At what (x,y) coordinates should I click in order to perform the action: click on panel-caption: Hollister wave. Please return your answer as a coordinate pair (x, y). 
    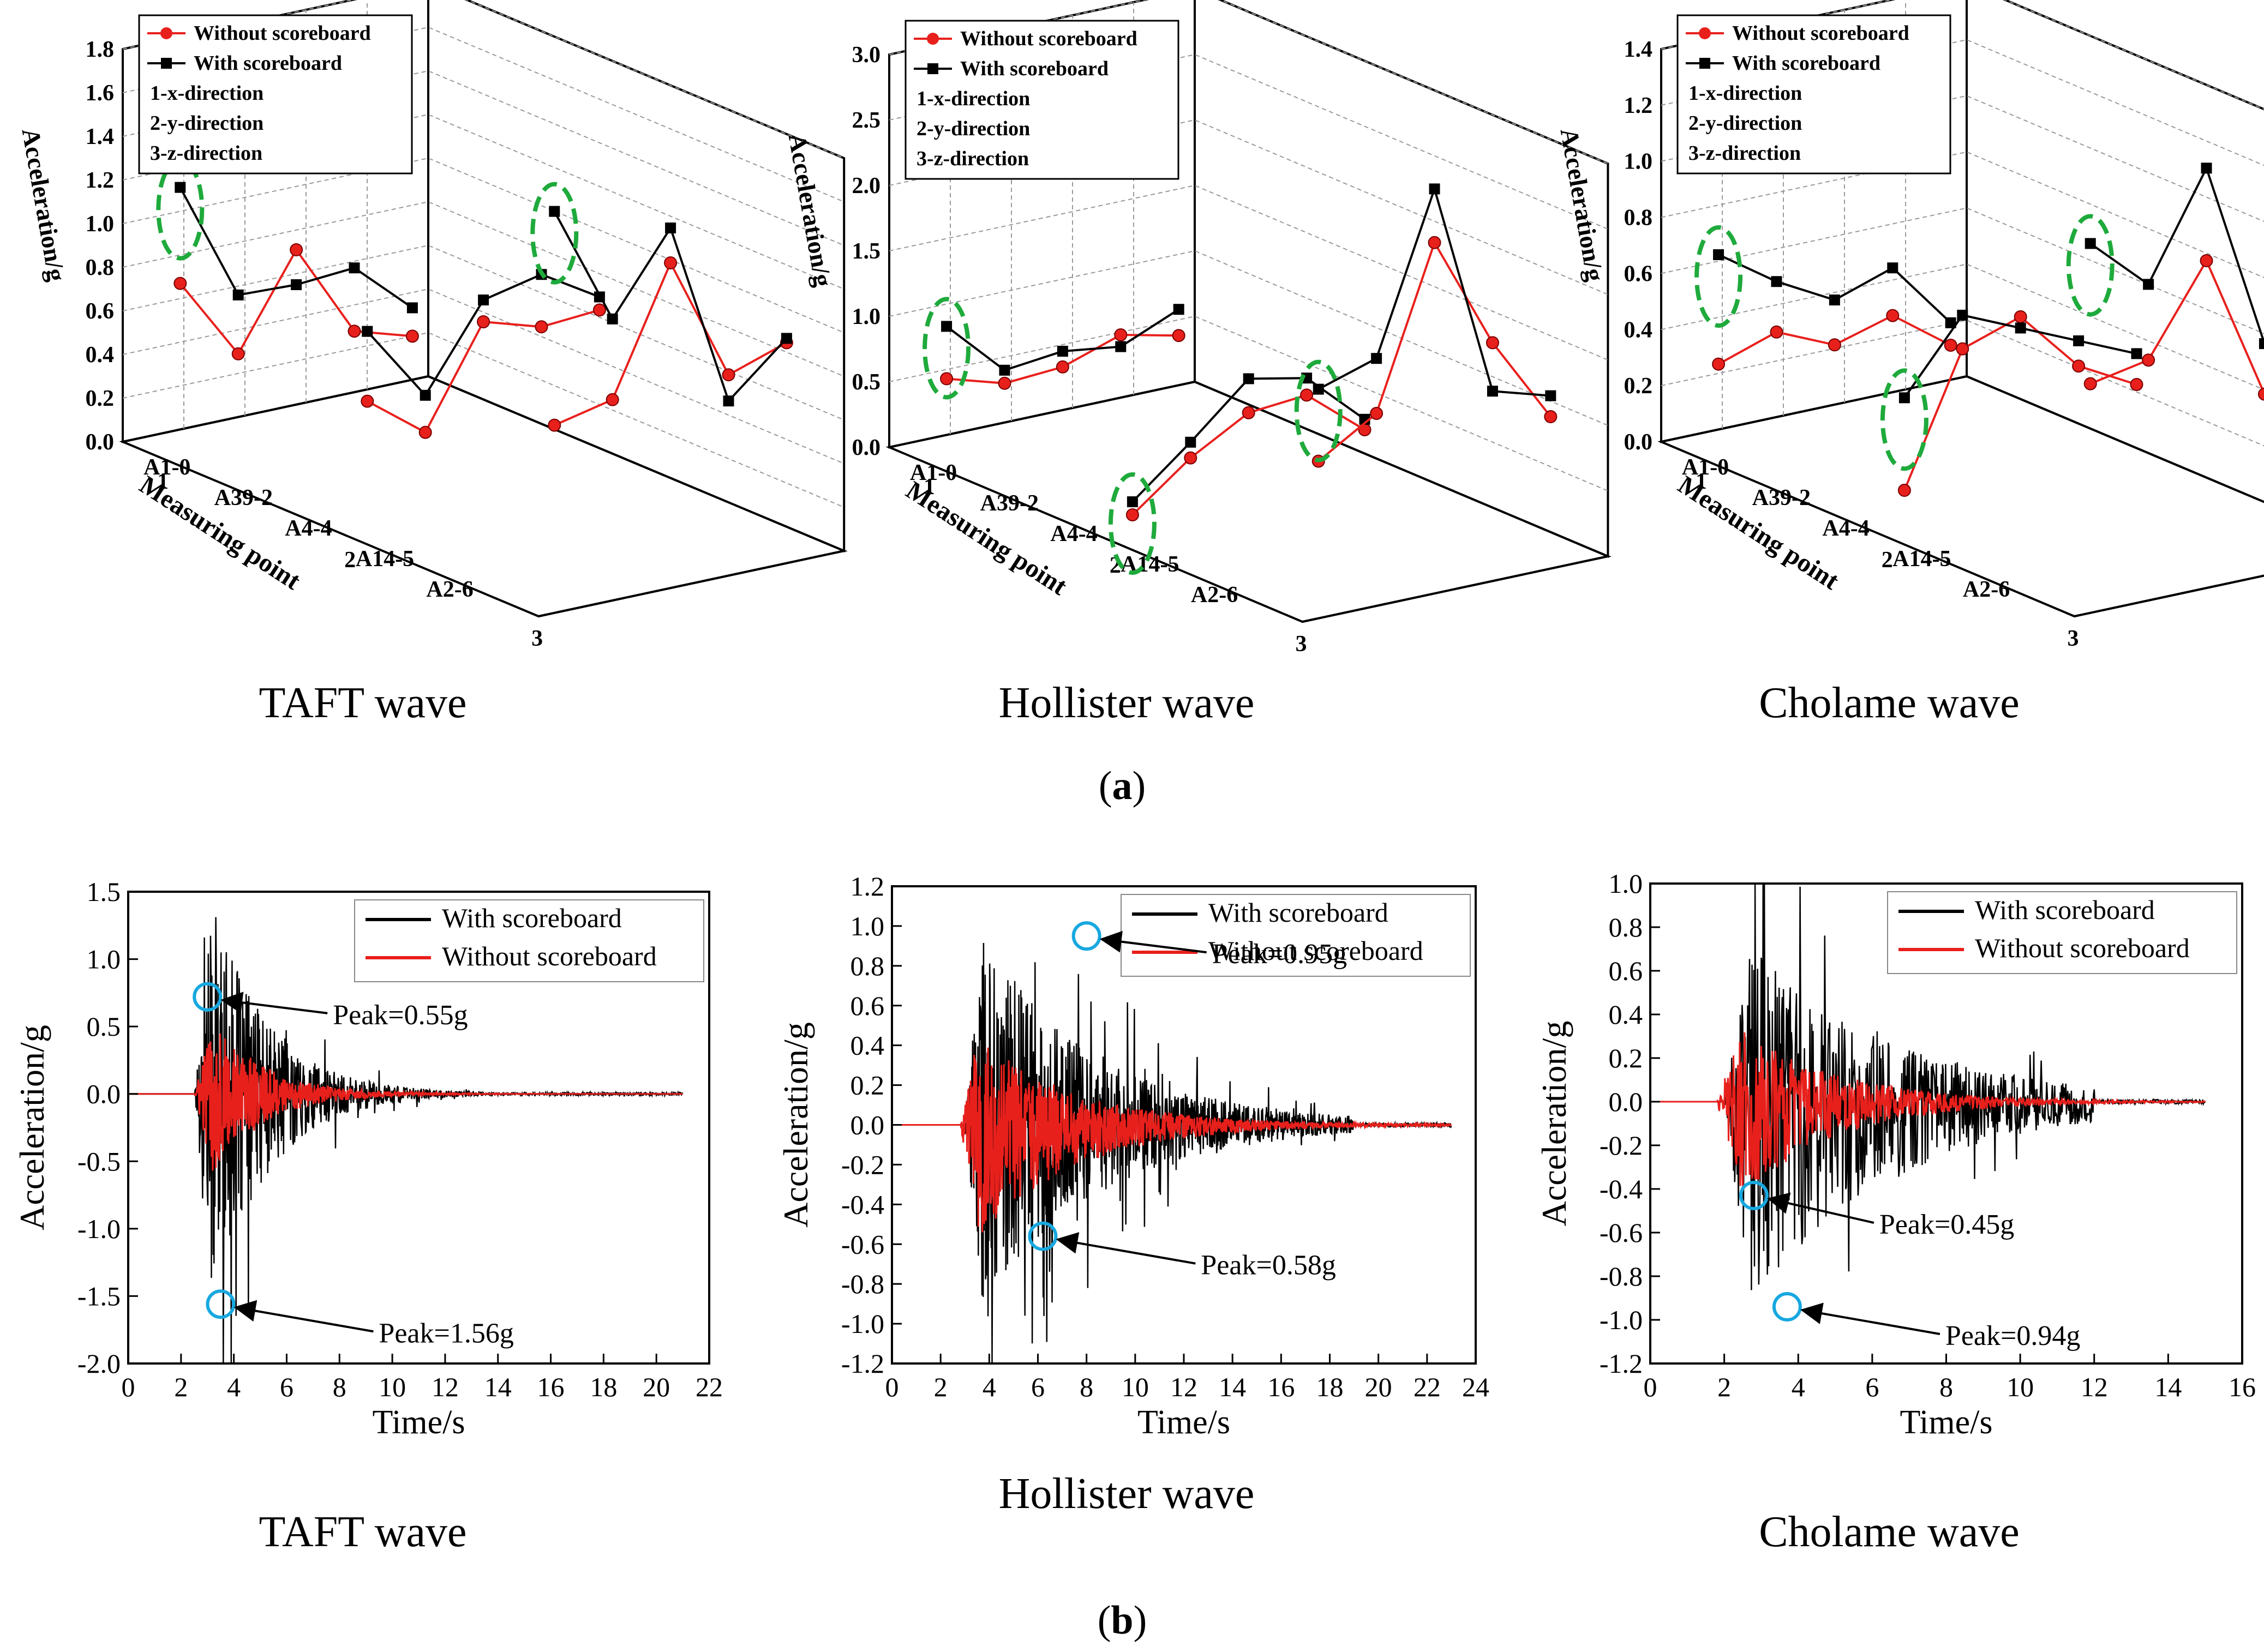
    Looking at the image, I should click on (1127, 703).